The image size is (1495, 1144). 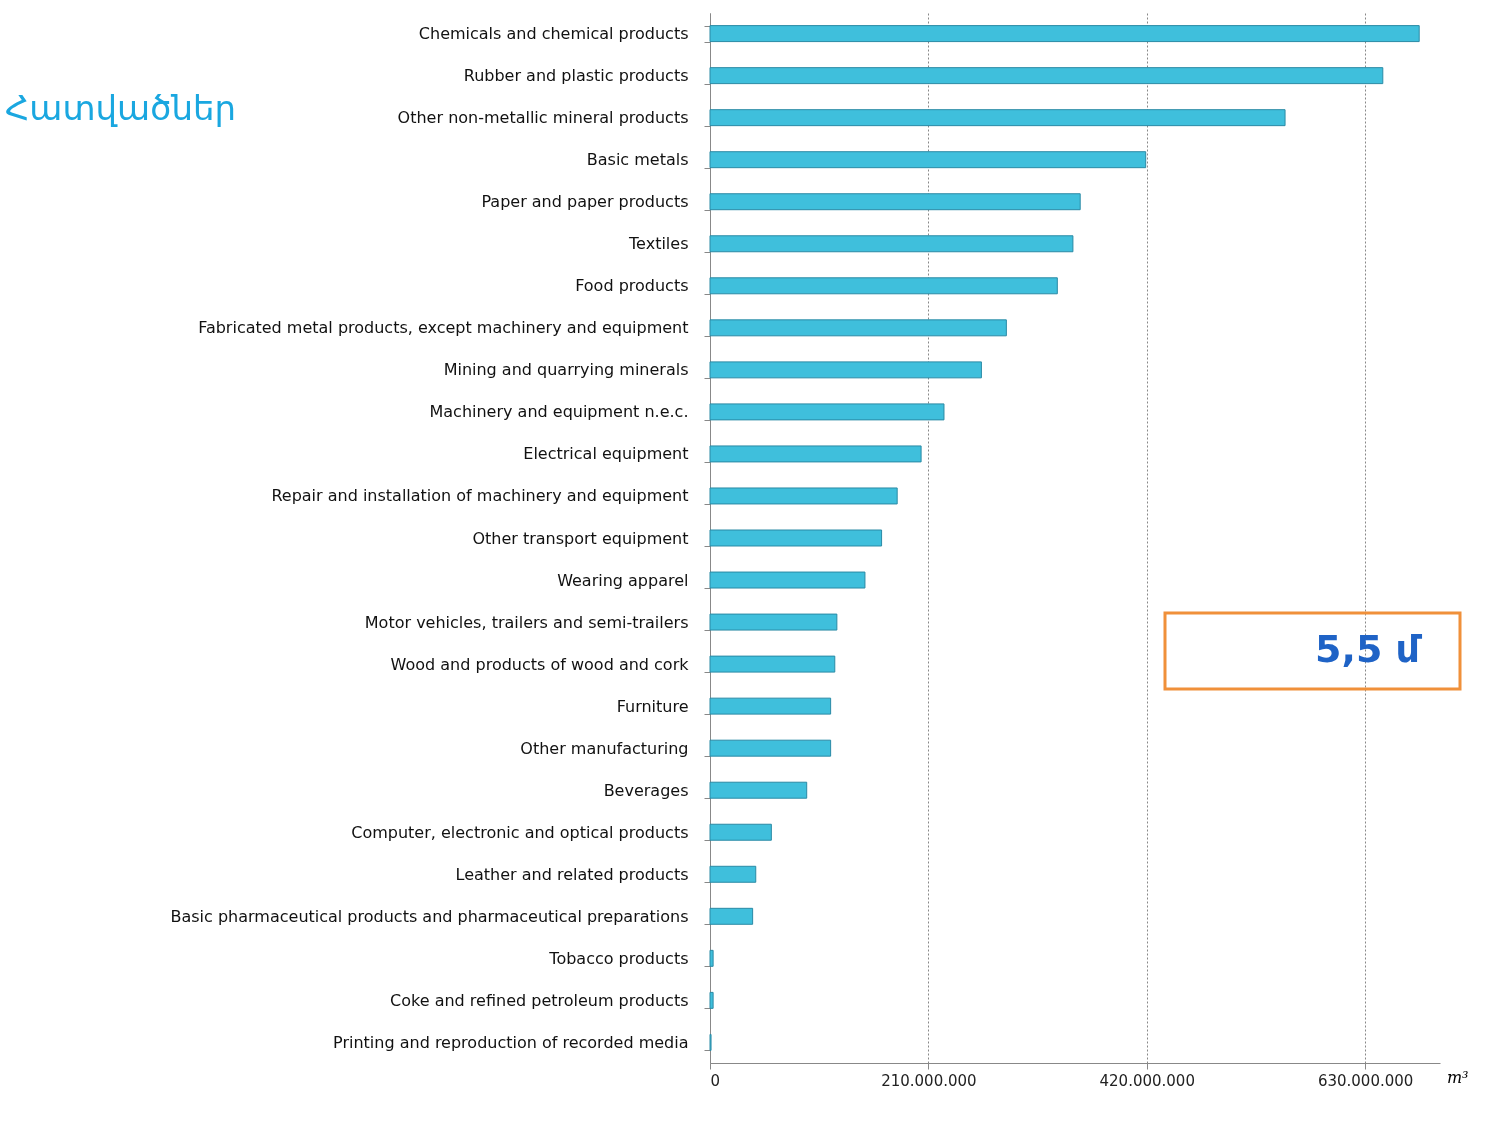 What do you see at coordinates (1369, 649) in the screenshot?
I see `annotation: 5,5 մ` at bounding box center [1369, 649].